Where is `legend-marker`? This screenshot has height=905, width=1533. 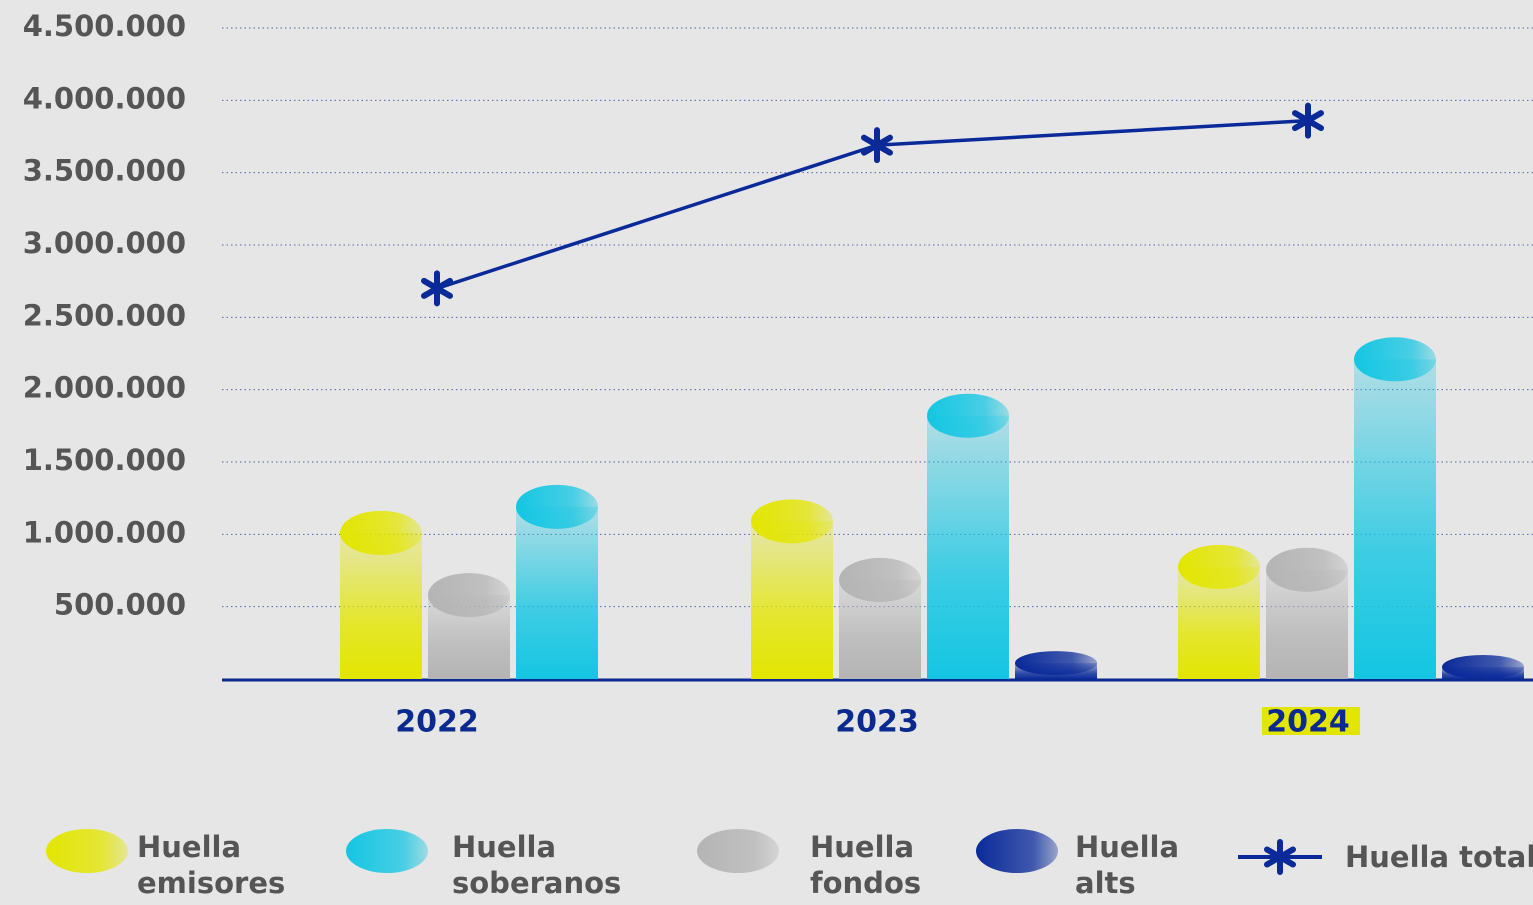
legend-marker is located at coordinates (1280, 857).